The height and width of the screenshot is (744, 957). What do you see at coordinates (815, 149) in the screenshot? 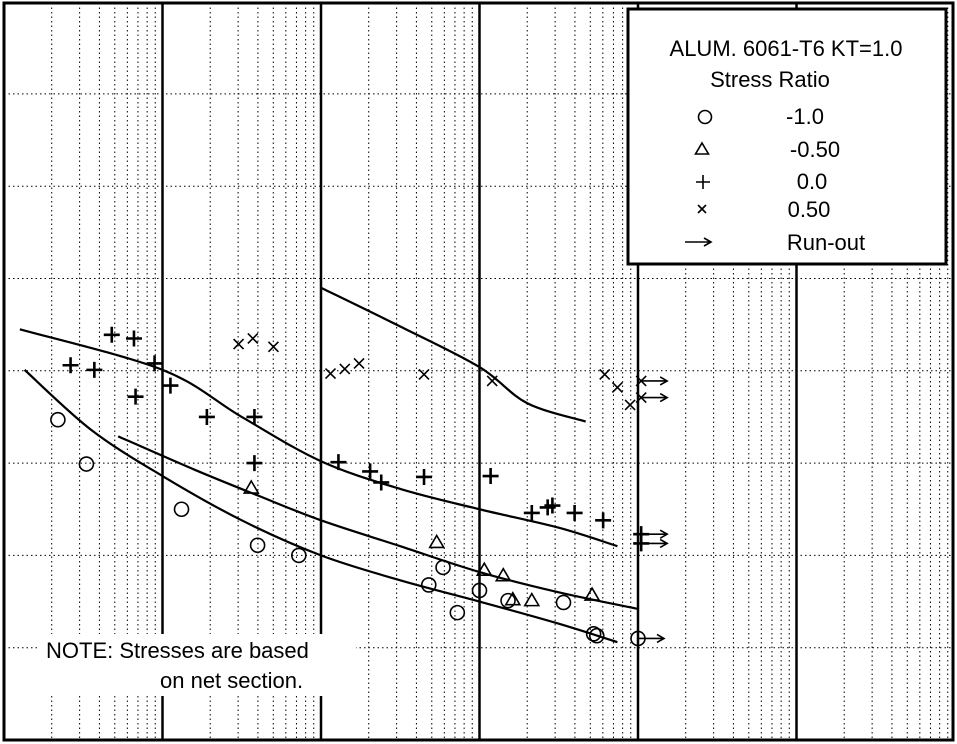
I see `legend-label-triangle: -0.50` at bounding box center [815, 149].